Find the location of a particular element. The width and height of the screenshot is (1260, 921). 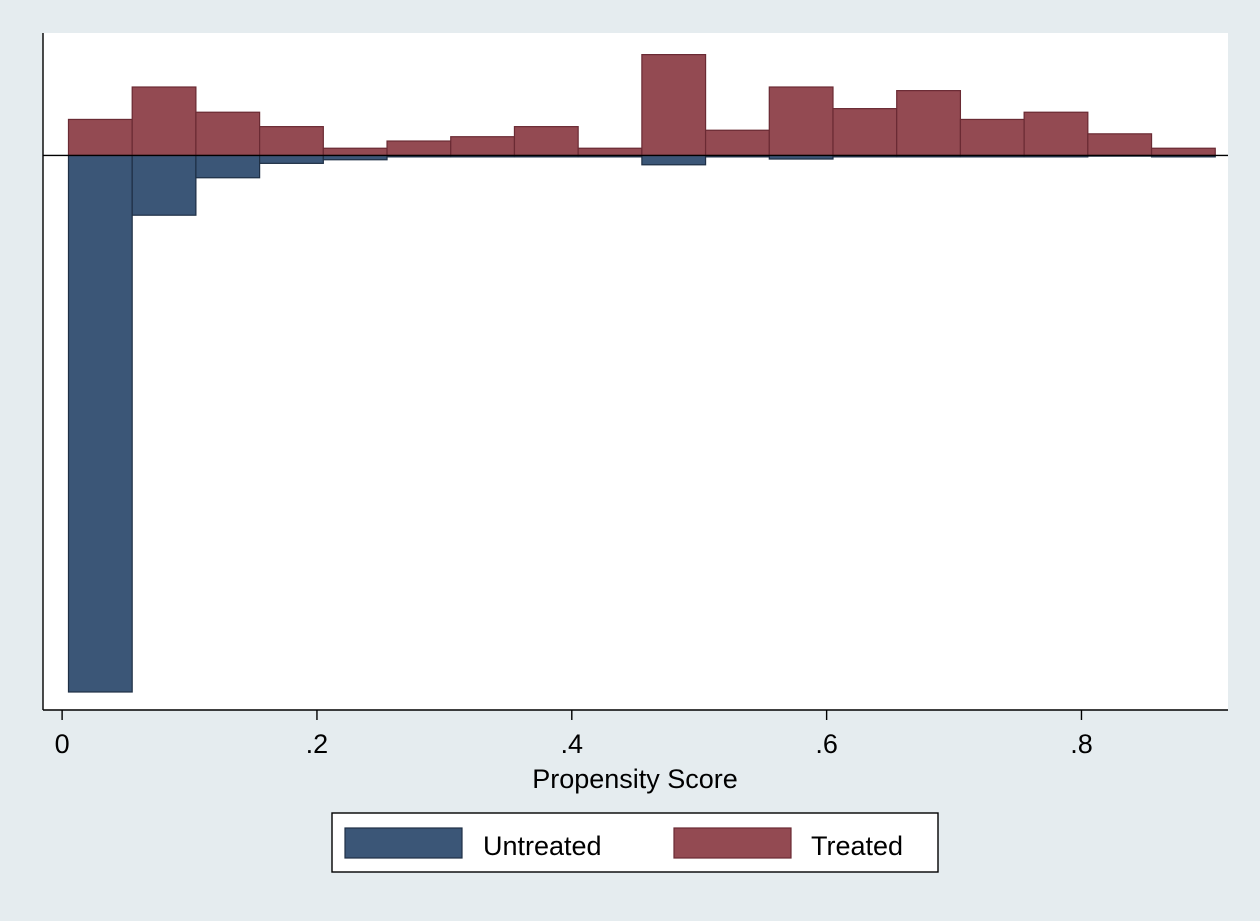

x-tick-label-2: .4 is located at coordinates (572, 744).